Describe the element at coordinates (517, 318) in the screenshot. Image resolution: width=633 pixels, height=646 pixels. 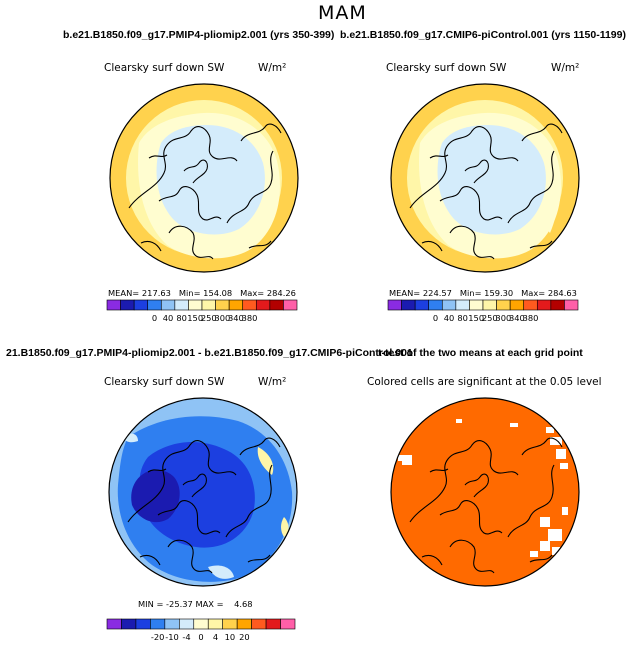
I see `colorbar-tick-label: 340` at that location.